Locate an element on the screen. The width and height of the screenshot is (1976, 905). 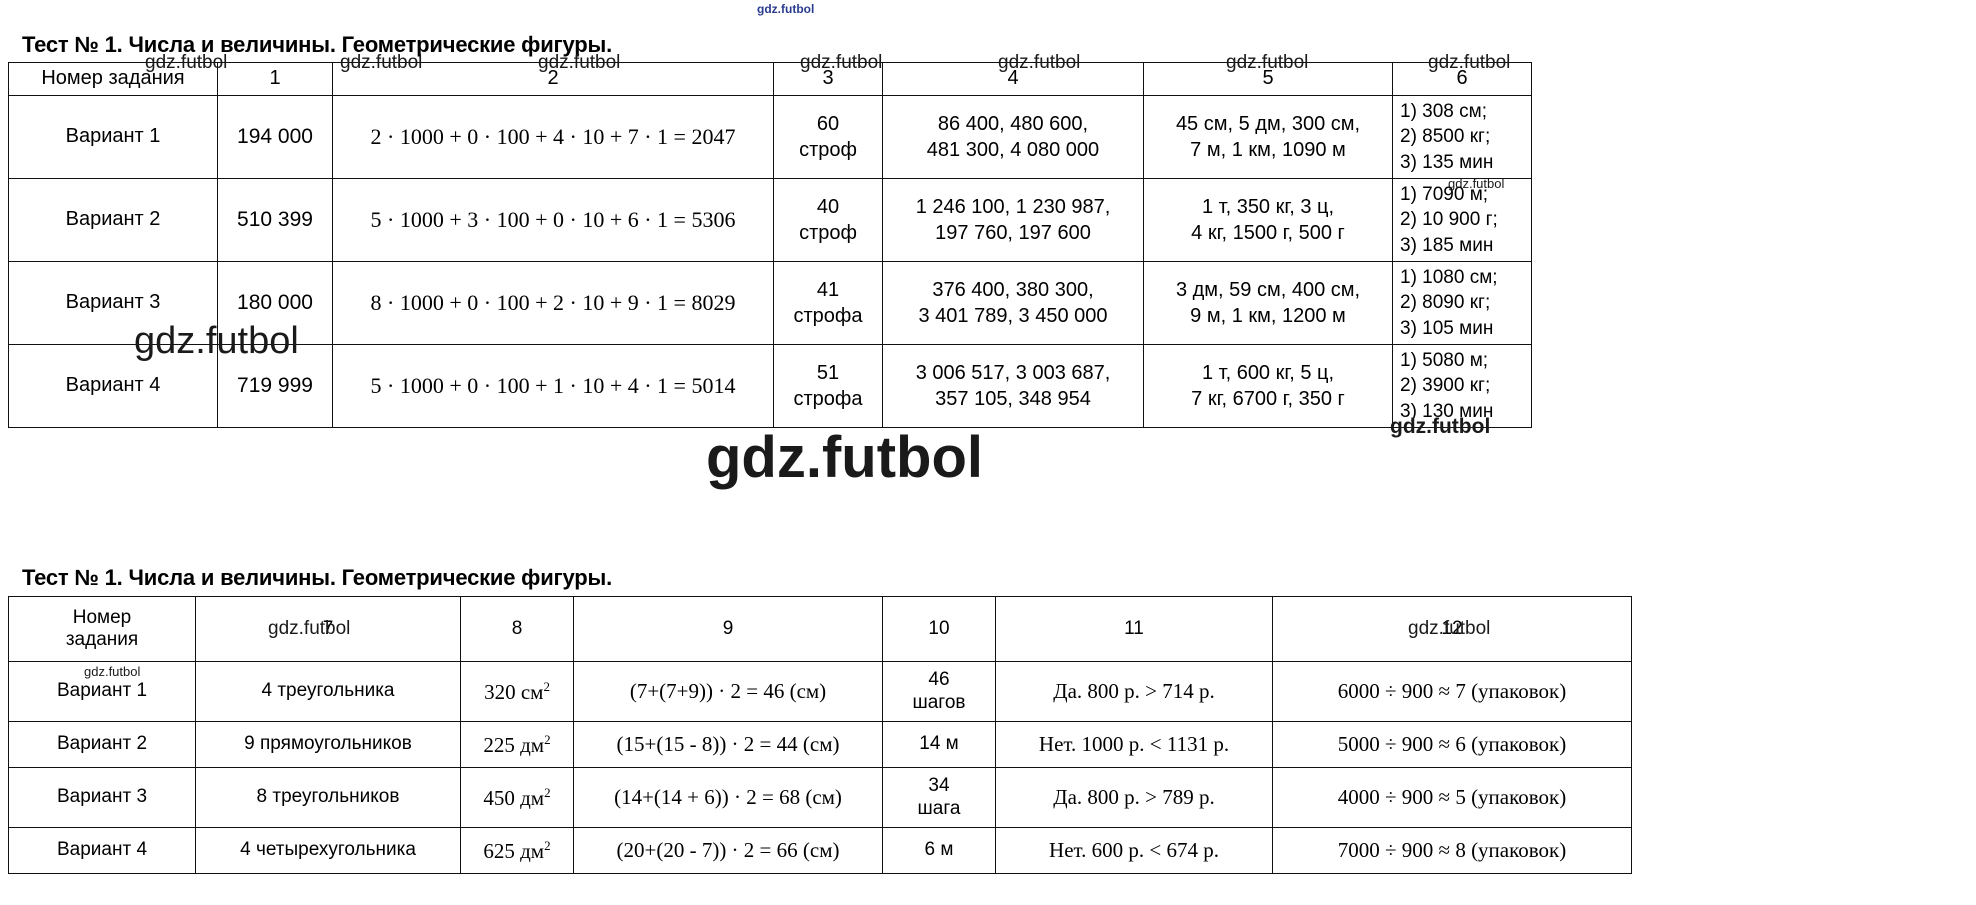
cell-task-6-line-3: 3) 130 мин is located at coordinates (1447, 411).